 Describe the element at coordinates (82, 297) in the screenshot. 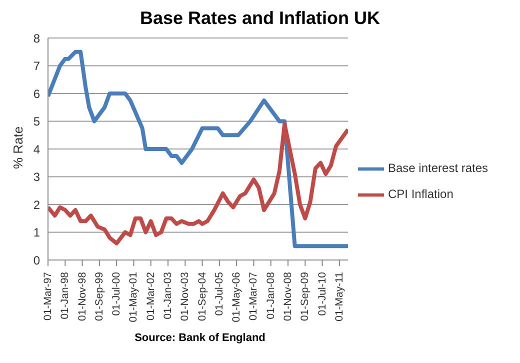

I see `x-tick-label: 01-Nov-98` at that location.